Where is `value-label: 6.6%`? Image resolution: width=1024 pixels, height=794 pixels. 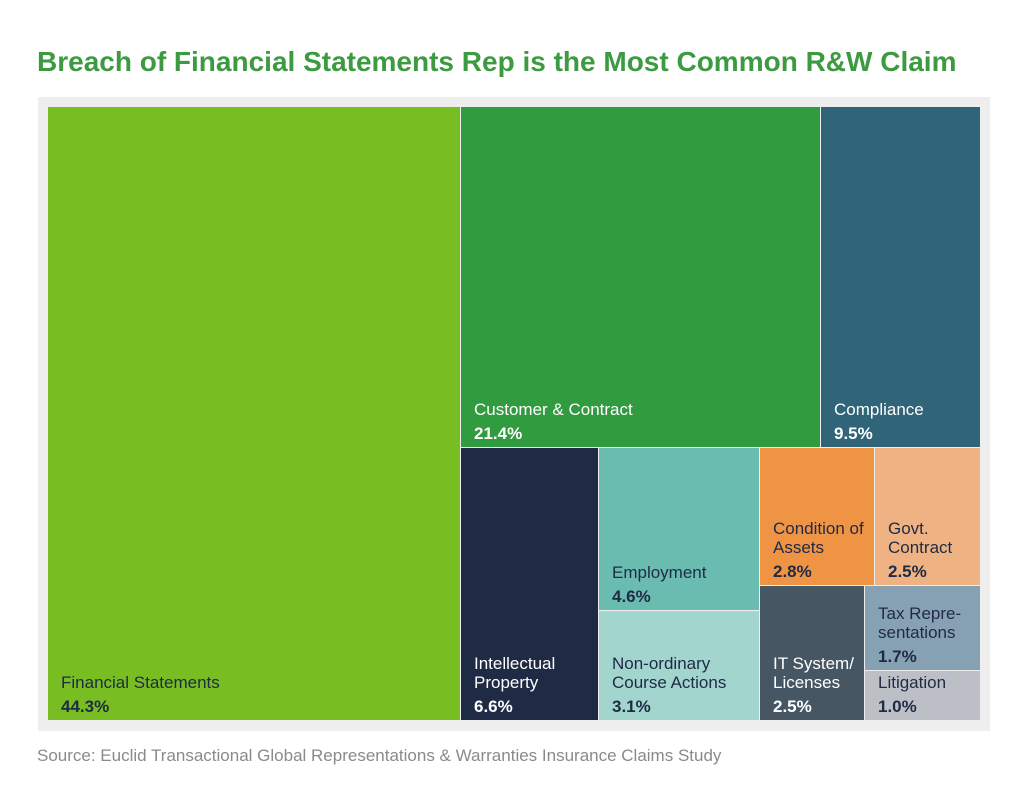 value-label: 6.6% is located at coordinates (493, 706).